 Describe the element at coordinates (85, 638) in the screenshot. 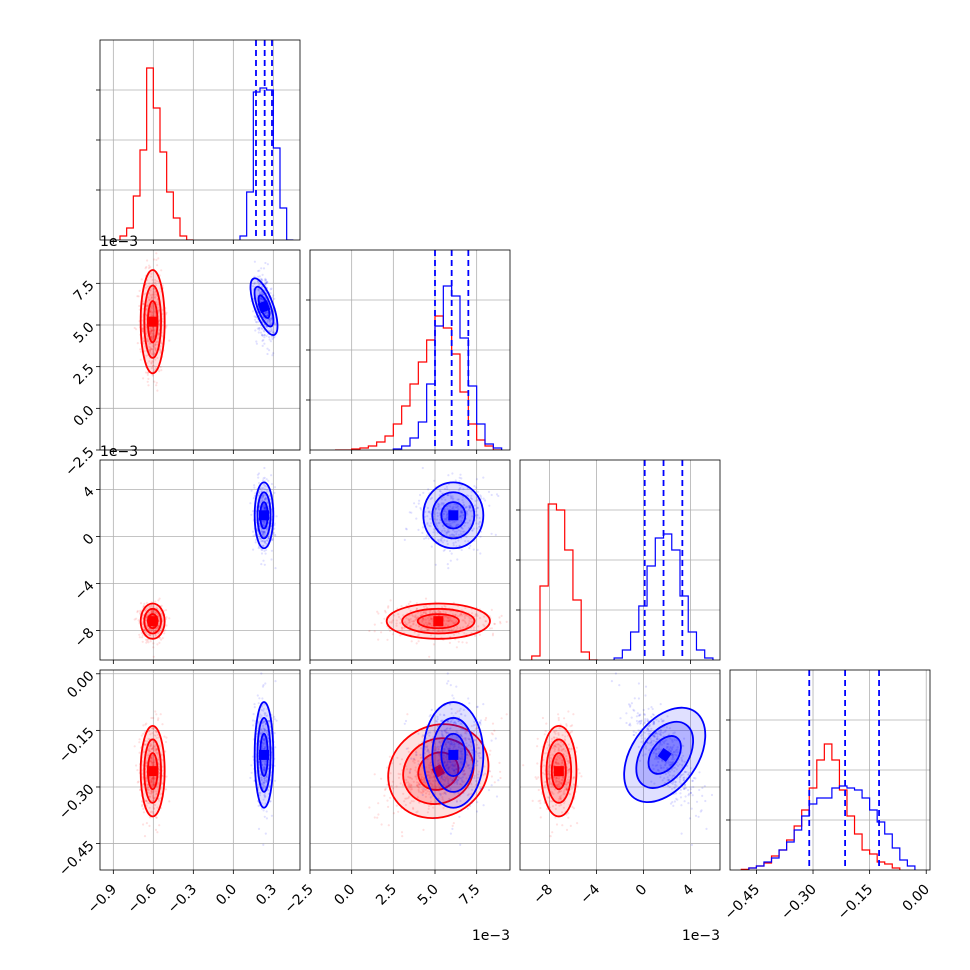

I see `y-tick-label: −8` at that location.